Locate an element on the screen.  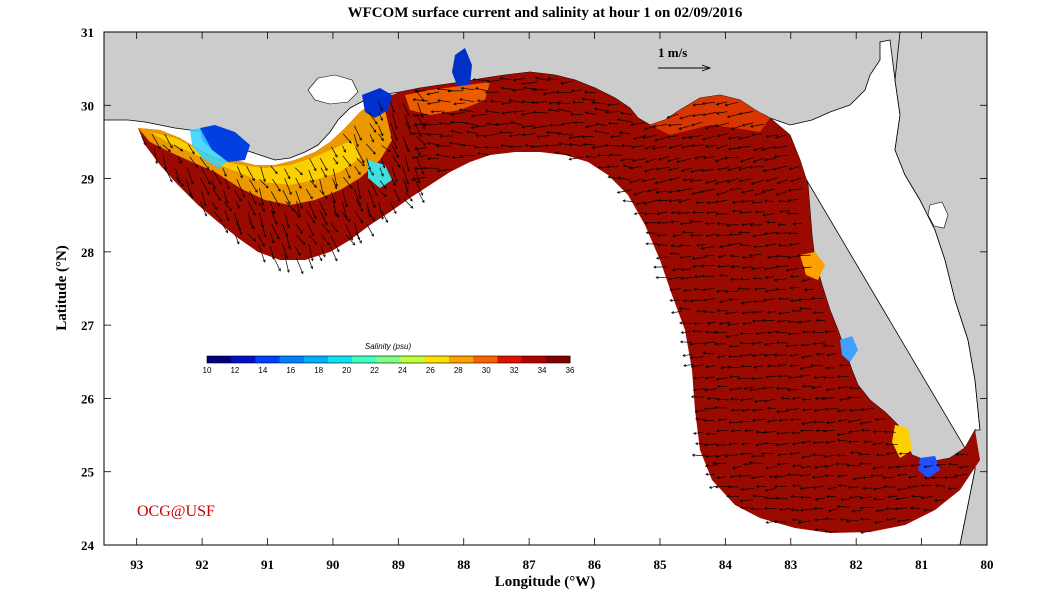
colorbar-cell is located at coordinates (364, 359).